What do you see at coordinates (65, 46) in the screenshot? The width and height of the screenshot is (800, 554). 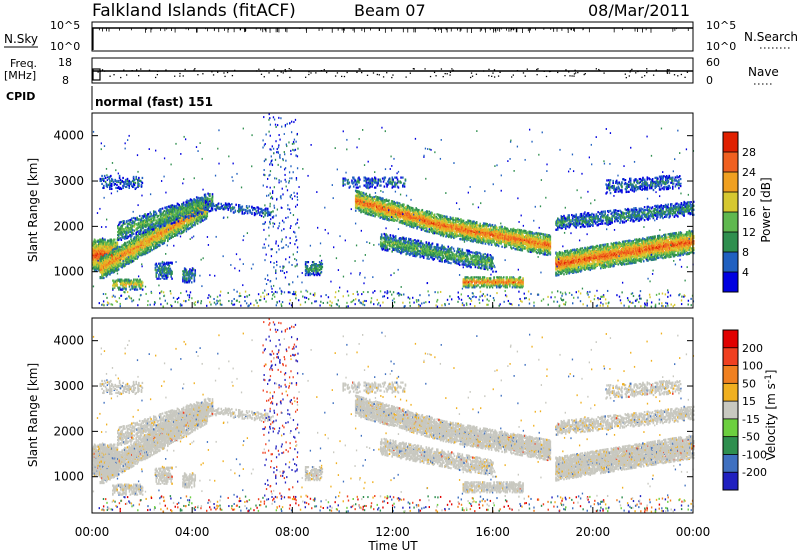 I see `nsky-tick-low: 10^0` at bounding box center [65, 46].